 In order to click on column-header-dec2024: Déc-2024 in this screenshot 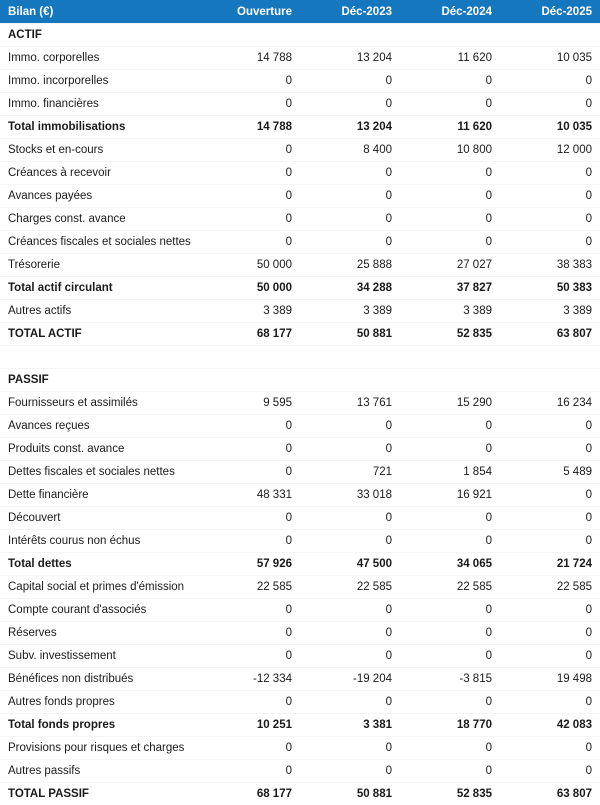, I will do `click(450, 12)`.